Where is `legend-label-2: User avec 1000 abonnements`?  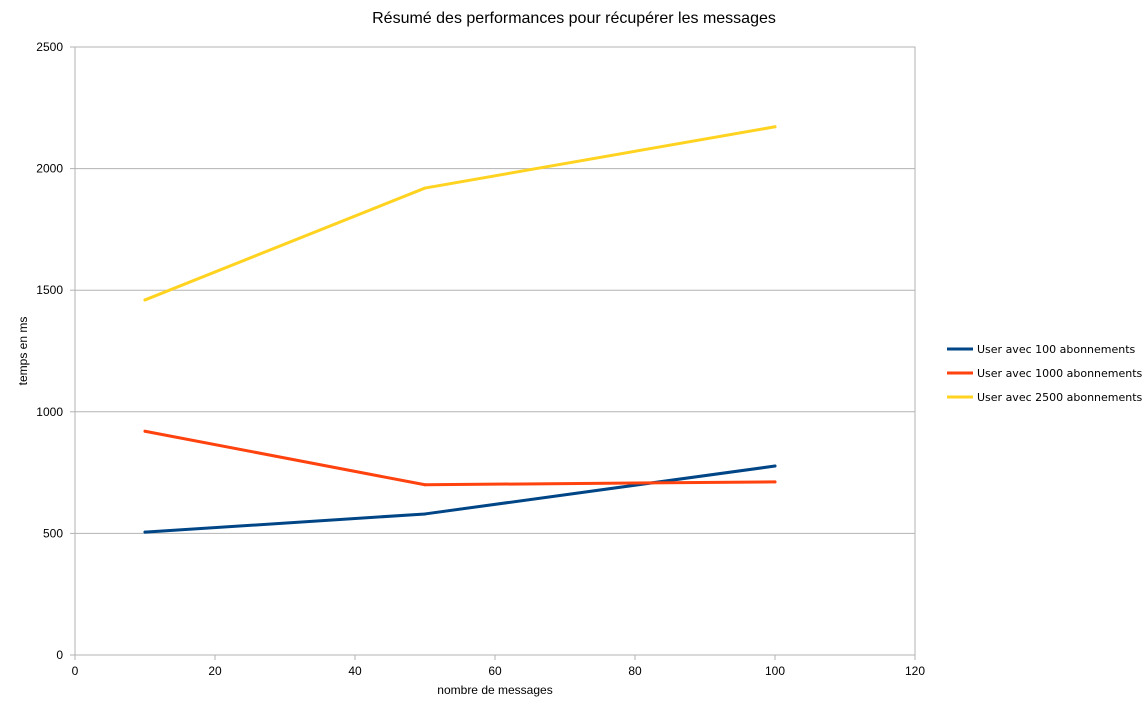 legend-label-2: User avec 1000 abonnements is located at coordinates (1060, 373).